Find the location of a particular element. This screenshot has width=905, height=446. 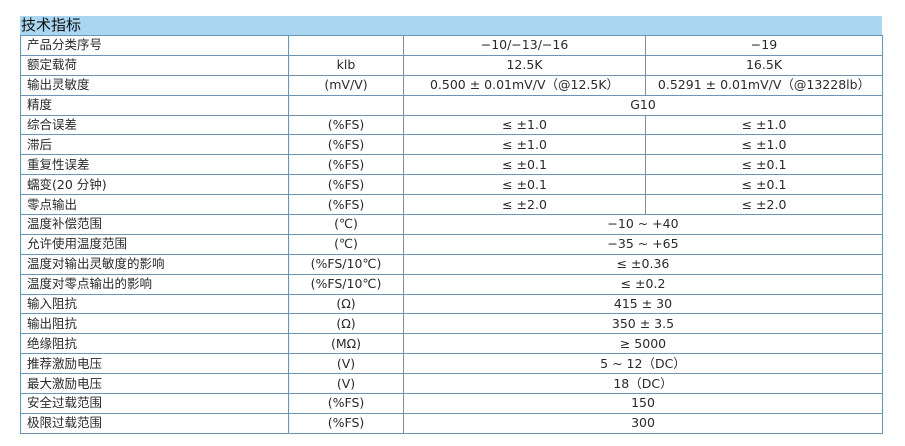

row-value-model-2: ≤ ±2.0 is located at coordinates (764, 205).